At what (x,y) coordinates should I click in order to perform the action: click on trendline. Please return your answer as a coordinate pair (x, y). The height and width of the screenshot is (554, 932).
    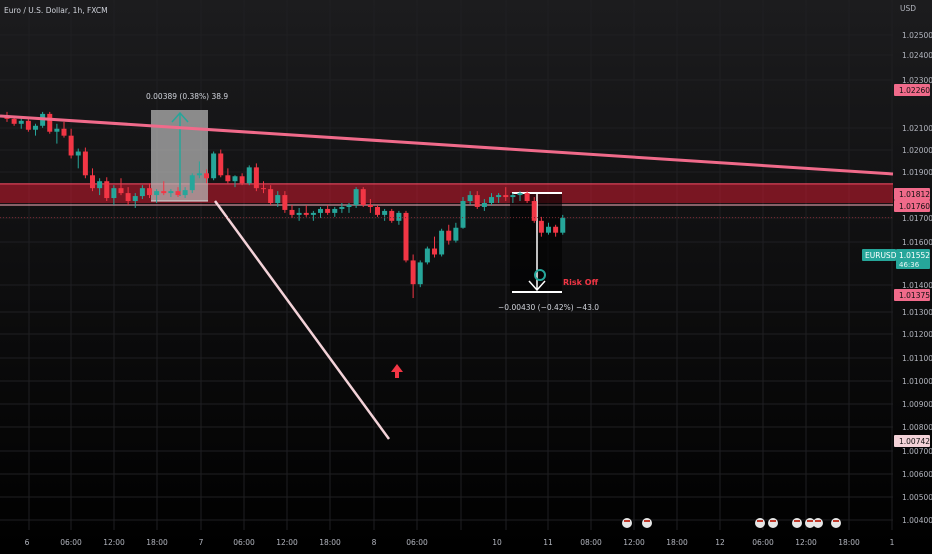
    Looking at the image, I should click on (447, 145).